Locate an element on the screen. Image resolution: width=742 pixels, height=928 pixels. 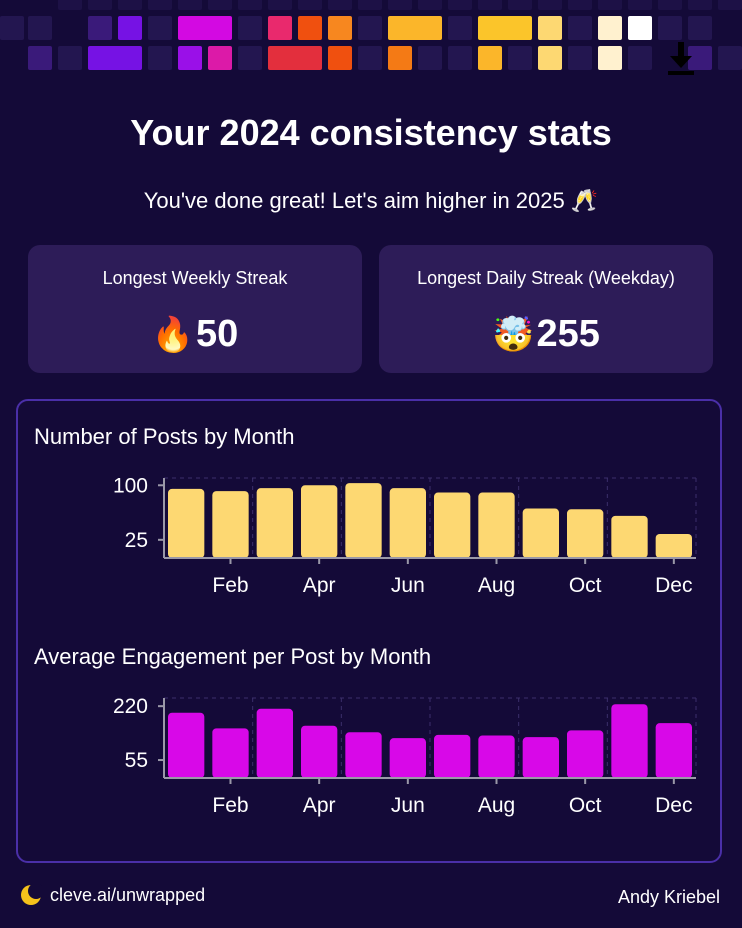
engagement-chart-title: Average Engagement per Post by Month is located at coordinates (233, 656).